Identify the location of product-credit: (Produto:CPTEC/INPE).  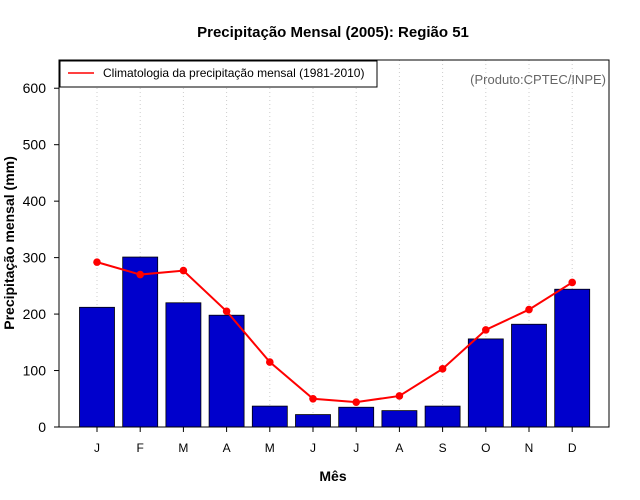
(538, 79).